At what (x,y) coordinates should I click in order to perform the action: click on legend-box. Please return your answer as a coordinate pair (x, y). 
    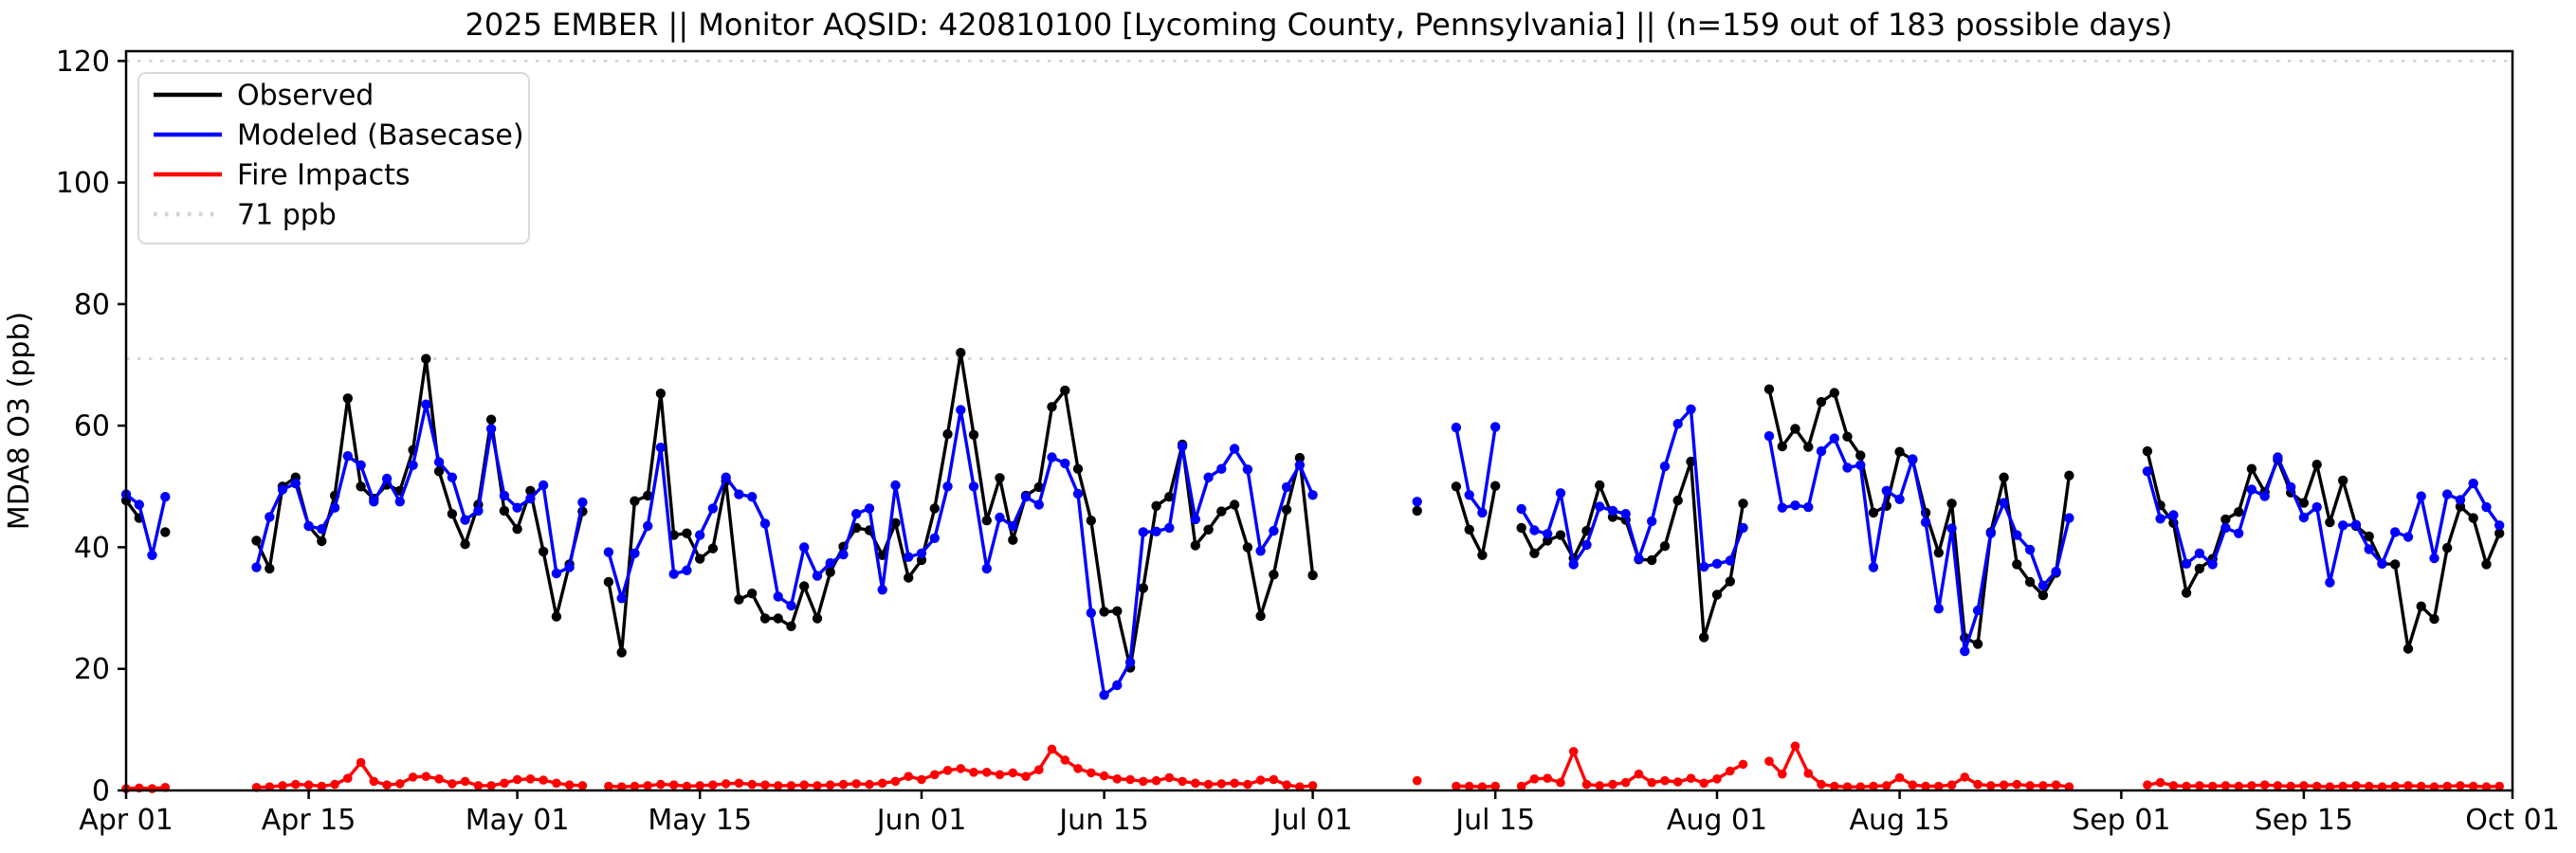
    Looking at the image, I should click on (333, 158).